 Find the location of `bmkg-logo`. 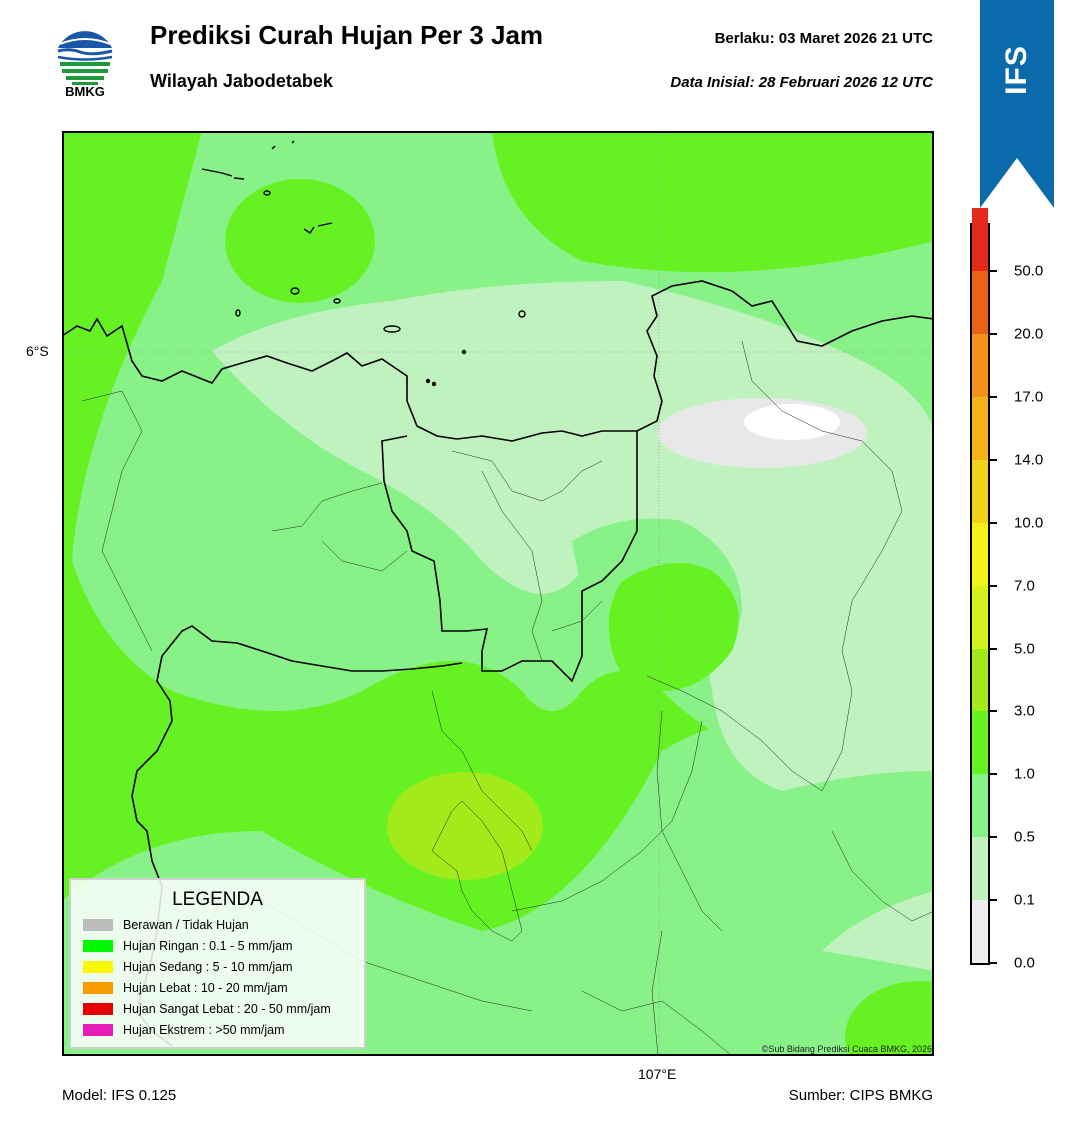

bmkg-logo is located at coordinates (85, 56).